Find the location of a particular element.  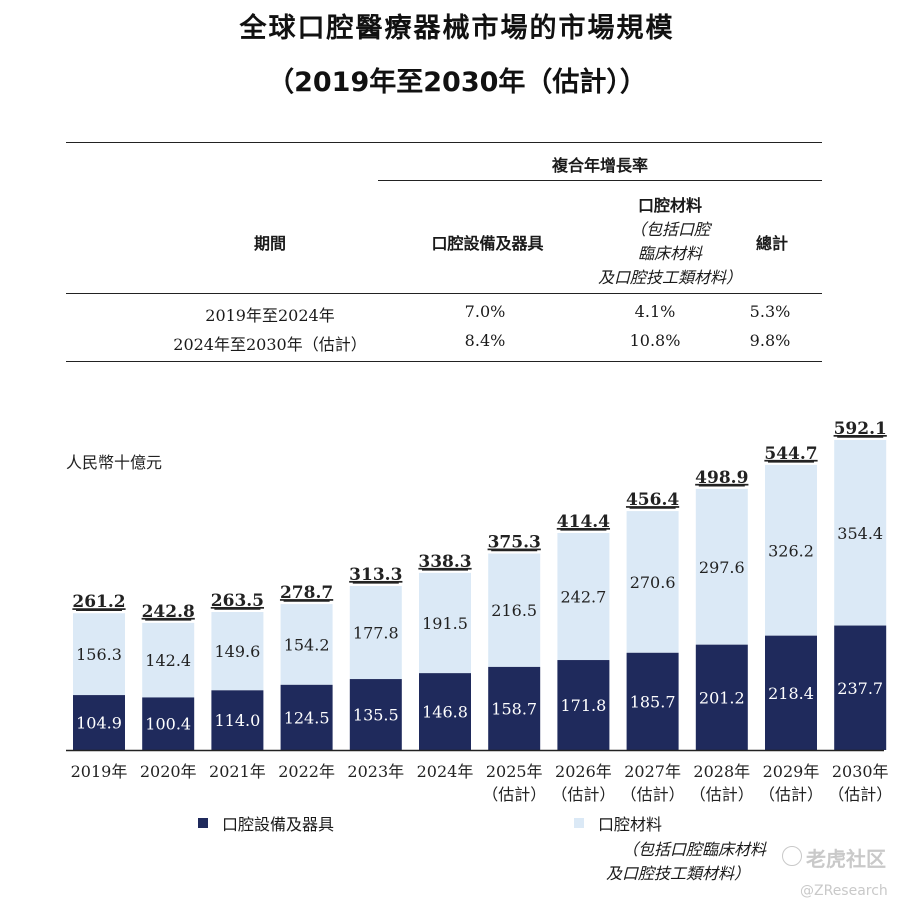

data-label-total: 338.3 is located at coordinates (444, 562).